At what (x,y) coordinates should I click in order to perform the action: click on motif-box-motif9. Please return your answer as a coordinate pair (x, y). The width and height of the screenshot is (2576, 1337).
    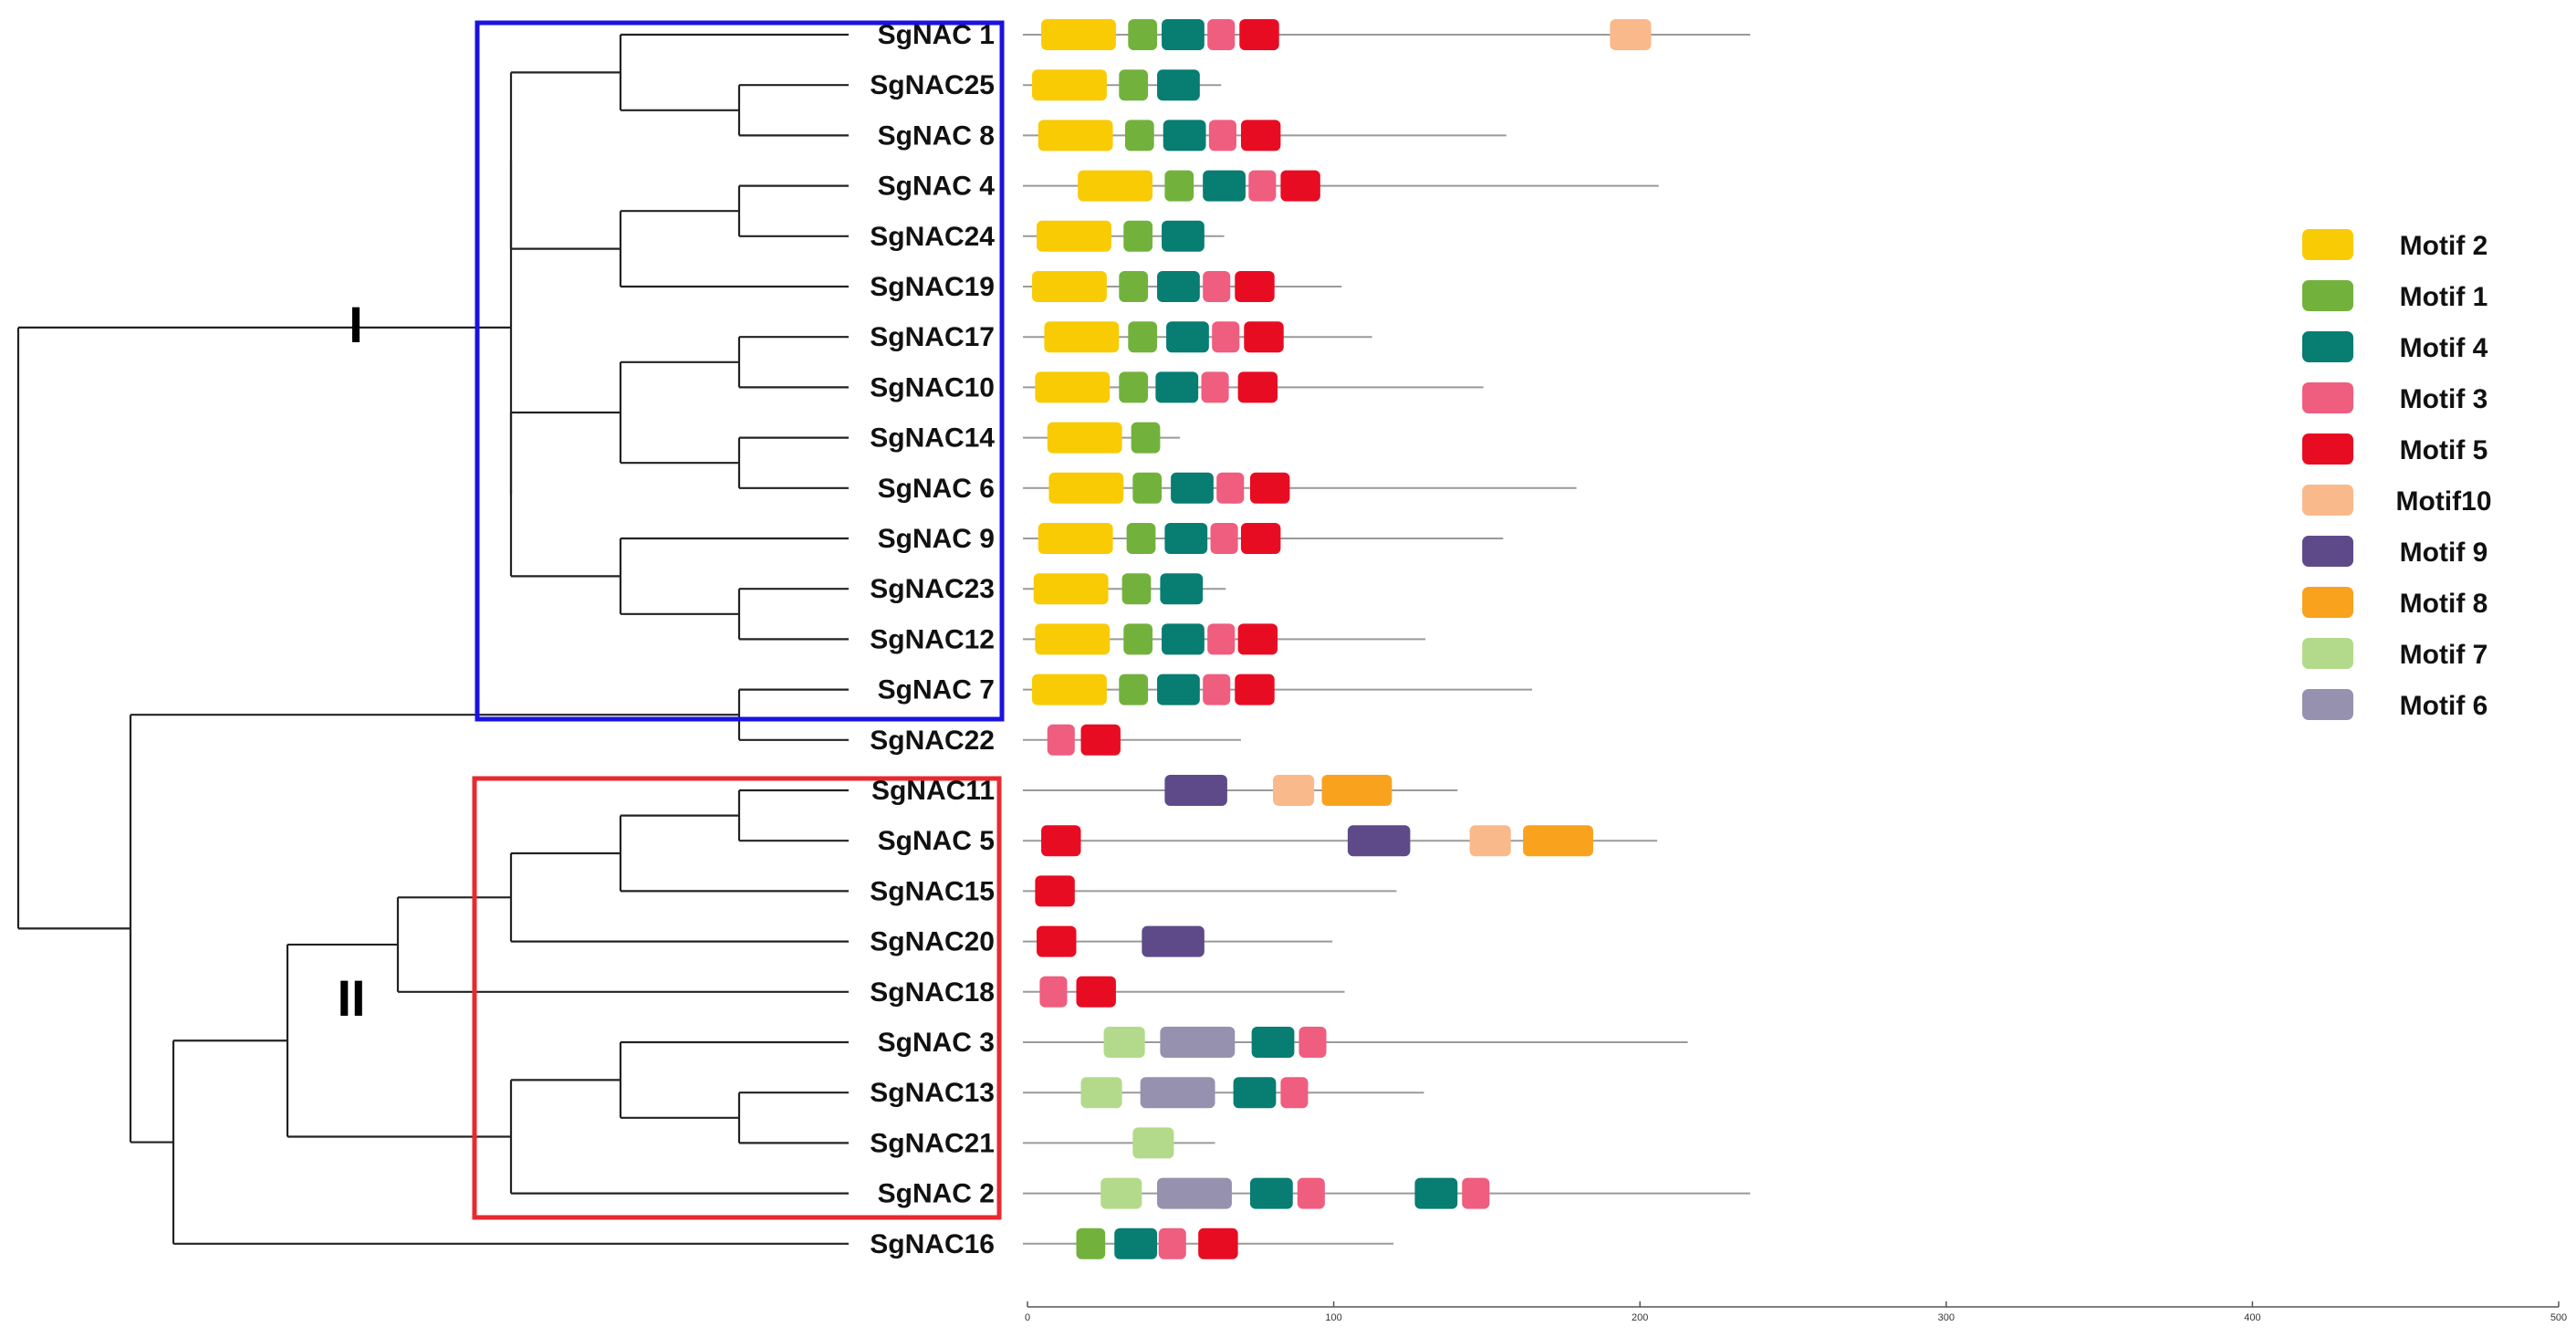
    Looking at the image, I should click on (1173, 941).